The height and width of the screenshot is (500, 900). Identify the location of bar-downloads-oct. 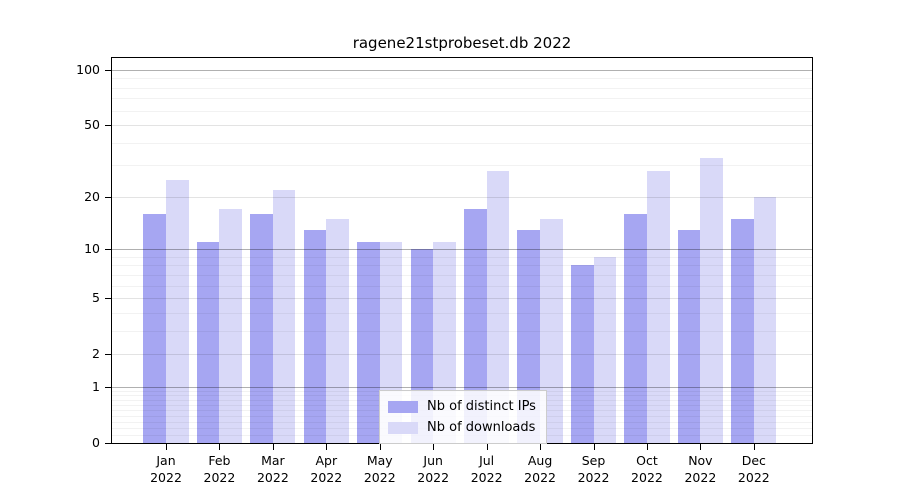
(658, 306).